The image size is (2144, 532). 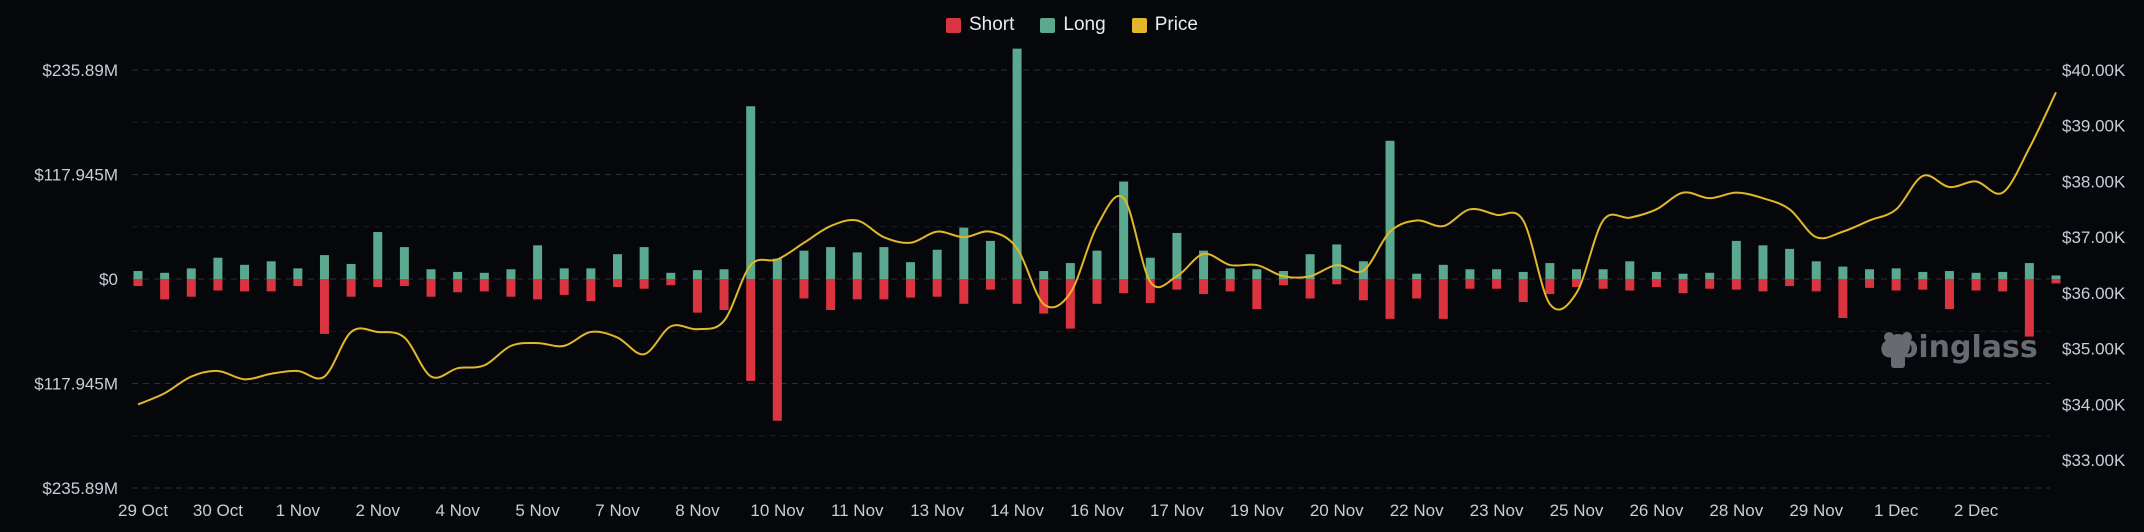 I want to click on y-axis-right-tick: $35.00K, so click(x=2094, y=349).